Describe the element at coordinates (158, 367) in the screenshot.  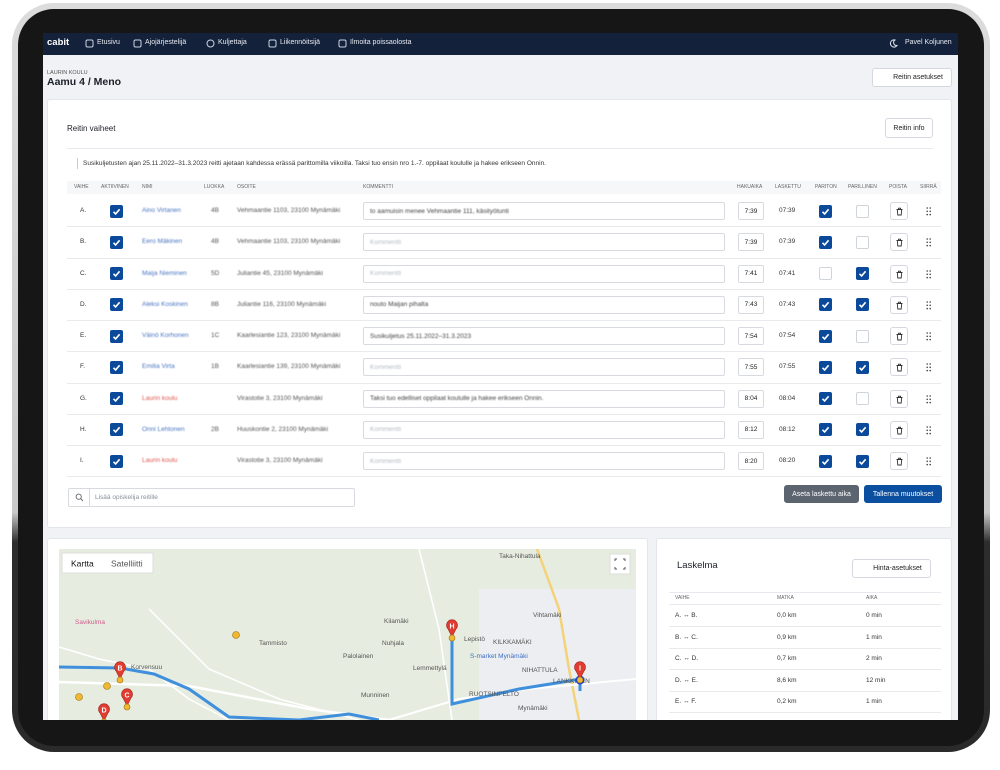
I see `student-name: Emilia Virta` at that location.